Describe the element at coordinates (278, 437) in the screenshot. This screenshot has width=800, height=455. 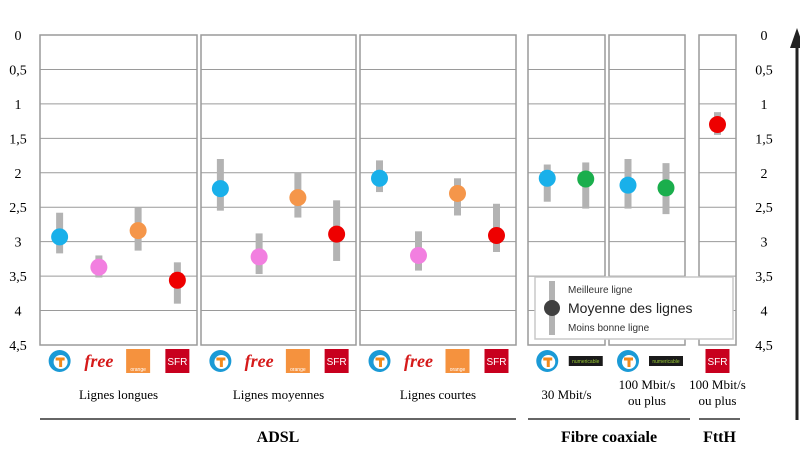
I see `group-label: ADSL` at that location.